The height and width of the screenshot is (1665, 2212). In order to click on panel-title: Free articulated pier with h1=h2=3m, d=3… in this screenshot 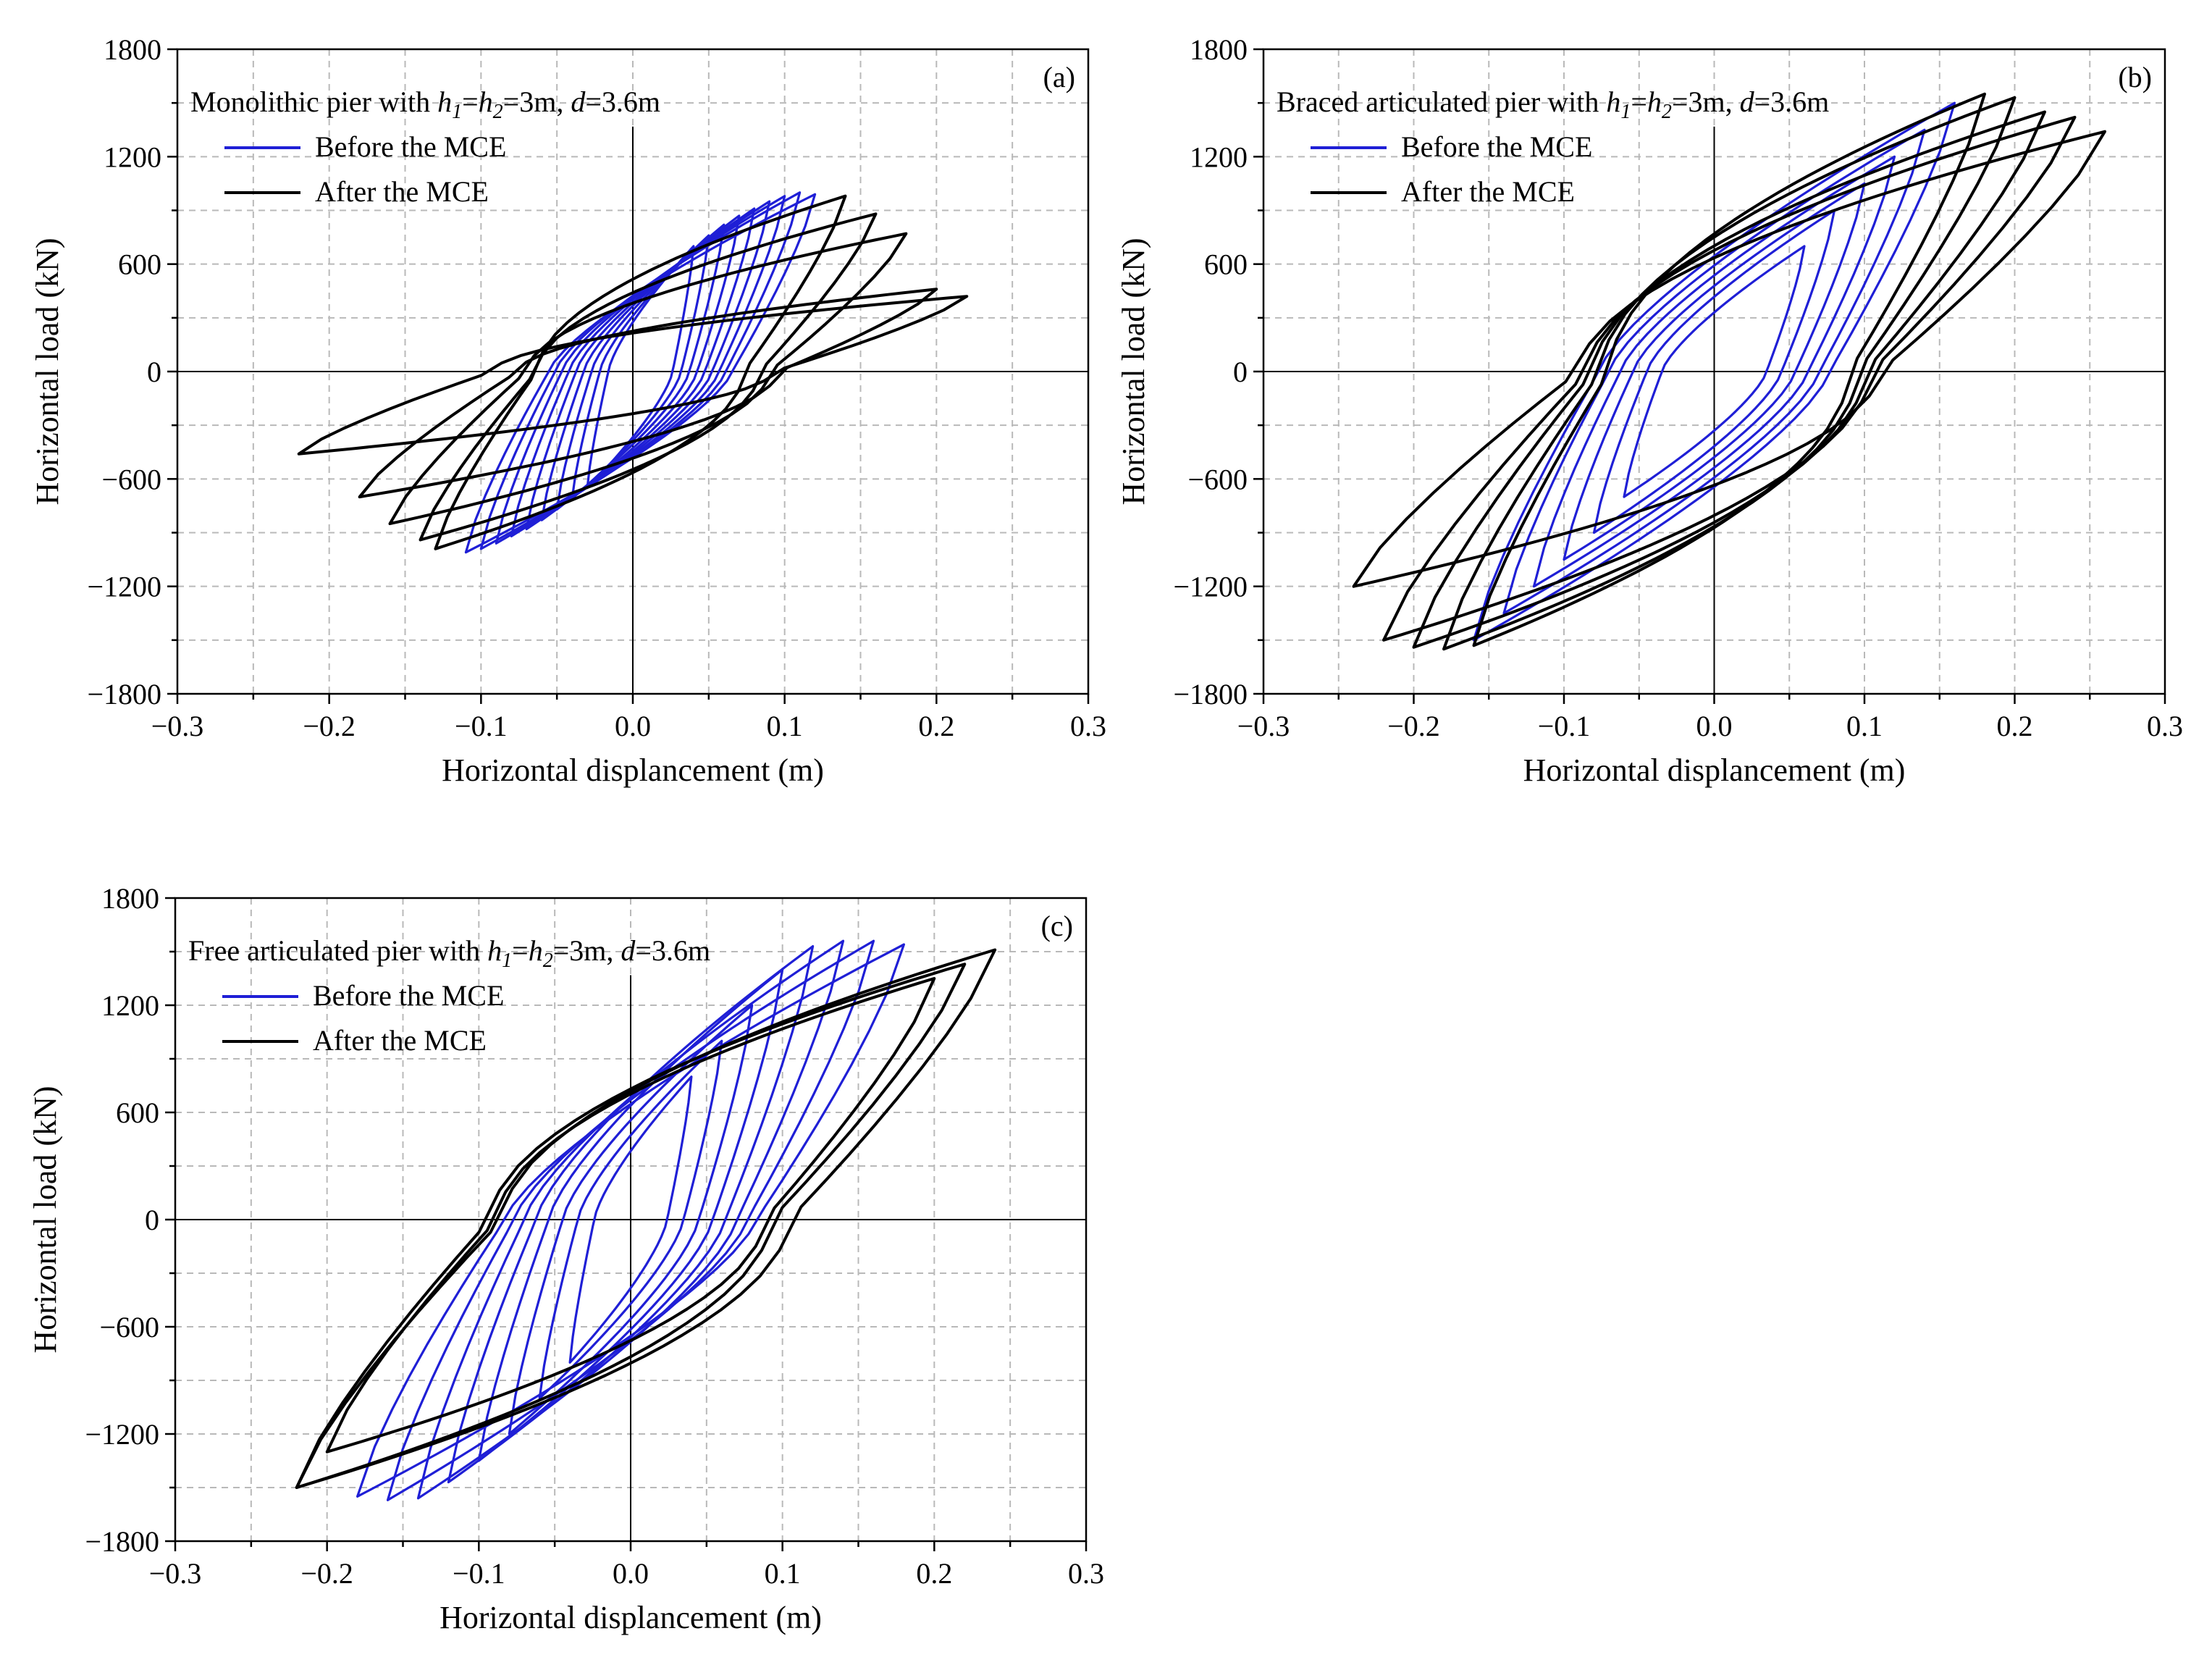, I will do `click(449, 953)`.